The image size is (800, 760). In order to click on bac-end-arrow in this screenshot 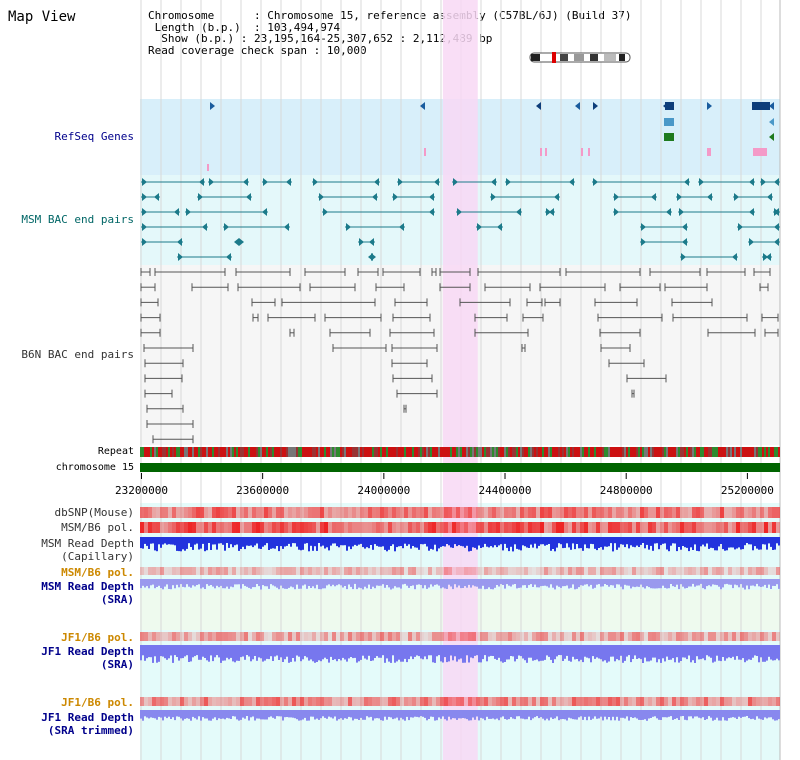, I will do `click(204, 227)`.